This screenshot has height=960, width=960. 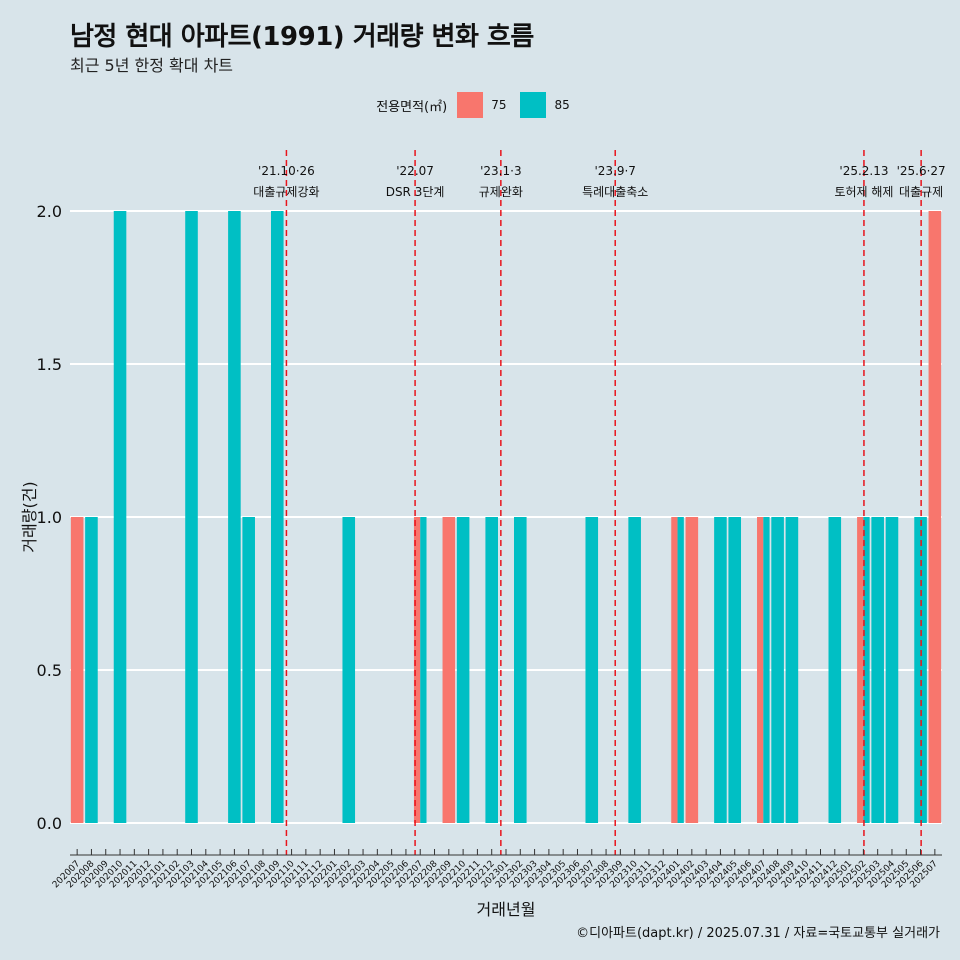 What do you see at coordinates (412, 107) in the screenshot?
I see `legend-title: 전용면적(㎡)` at bounding box center [412, 107].